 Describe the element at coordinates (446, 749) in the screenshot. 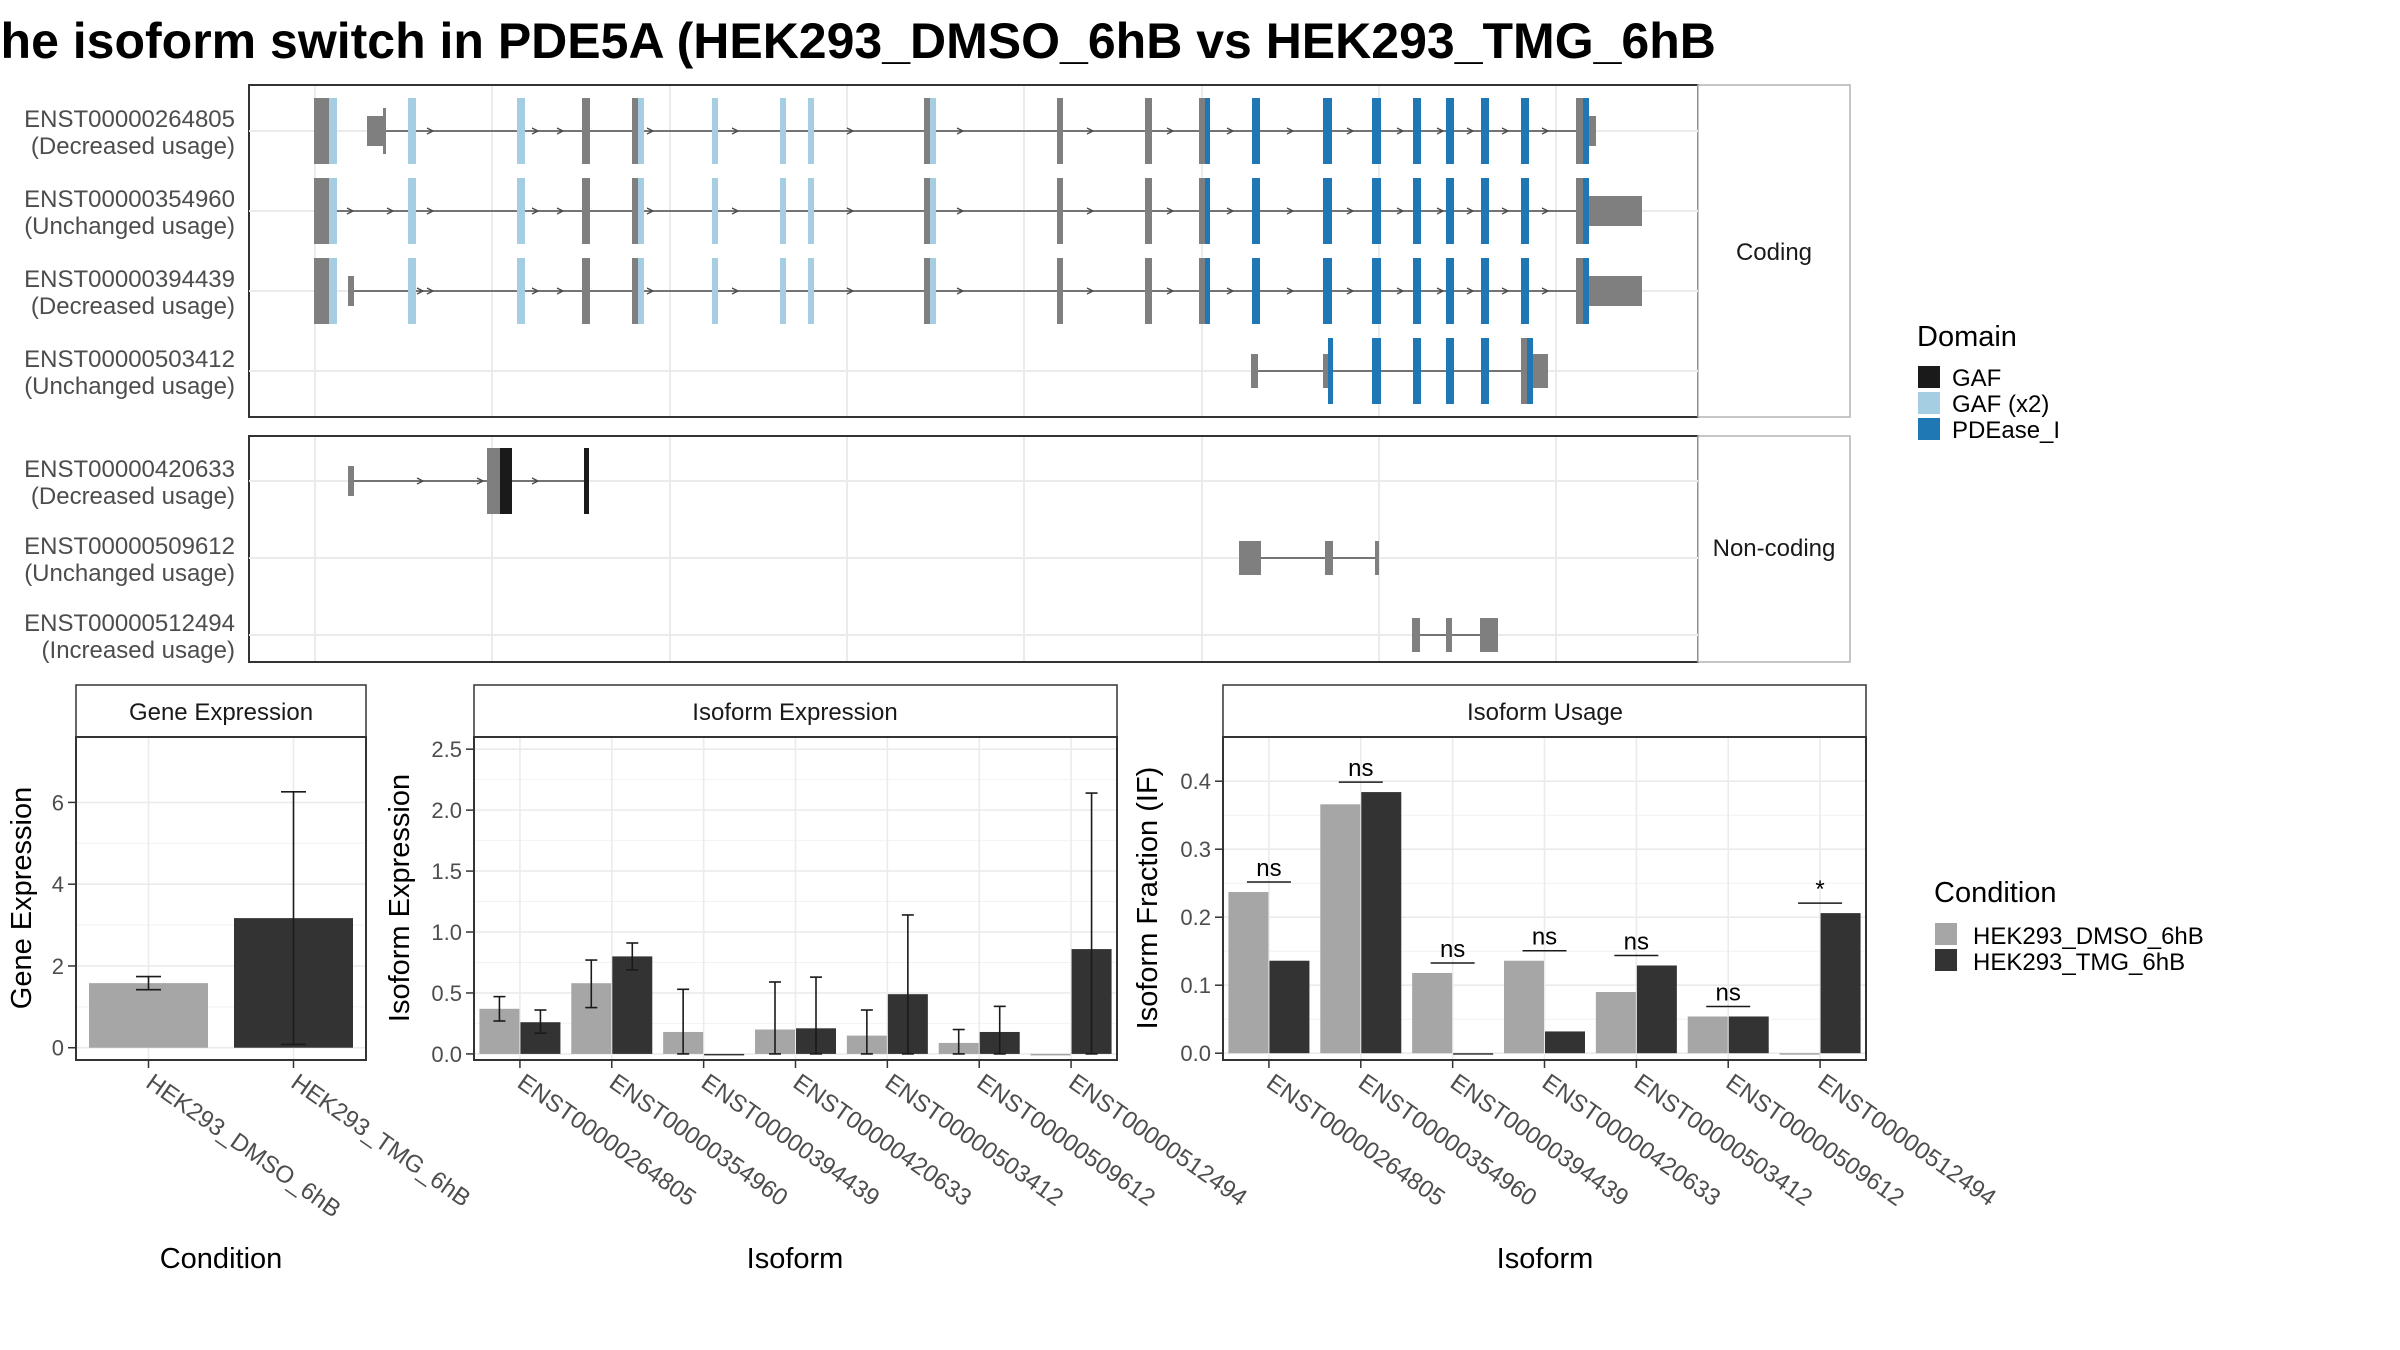

I see `y-tick-label: 2.5` at that location.